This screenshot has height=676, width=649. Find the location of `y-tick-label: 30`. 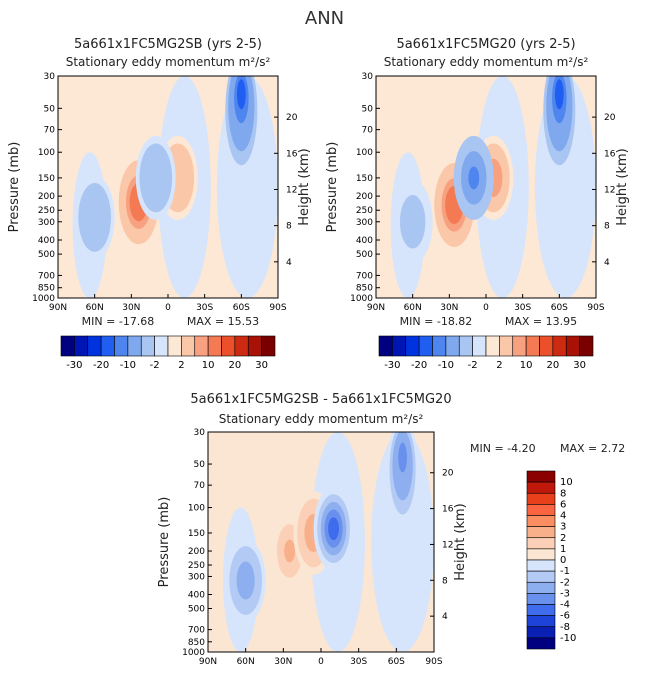

y-tick-label: 30 is located at coordinates (200, 433).